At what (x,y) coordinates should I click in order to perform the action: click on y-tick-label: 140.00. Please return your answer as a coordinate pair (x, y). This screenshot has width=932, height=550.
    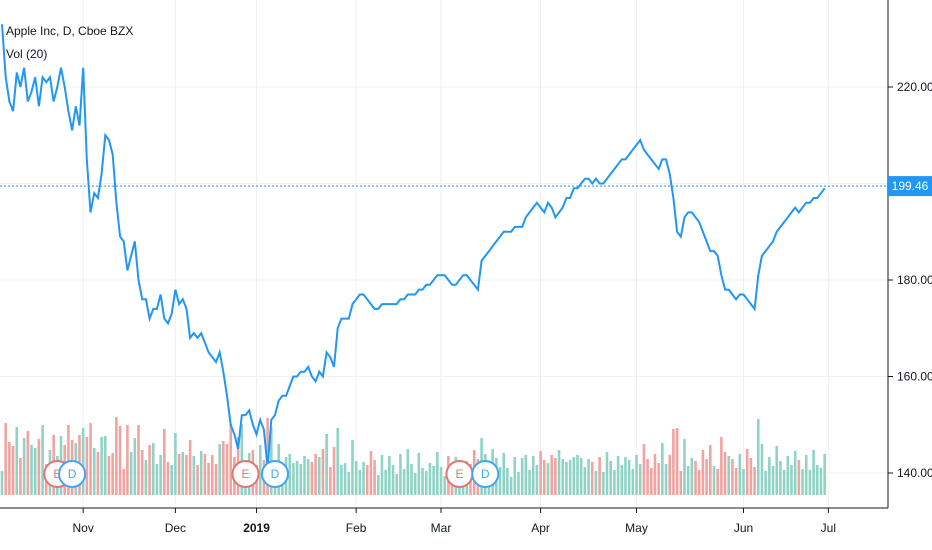
    Looking at the image, I should click on (914, 473).